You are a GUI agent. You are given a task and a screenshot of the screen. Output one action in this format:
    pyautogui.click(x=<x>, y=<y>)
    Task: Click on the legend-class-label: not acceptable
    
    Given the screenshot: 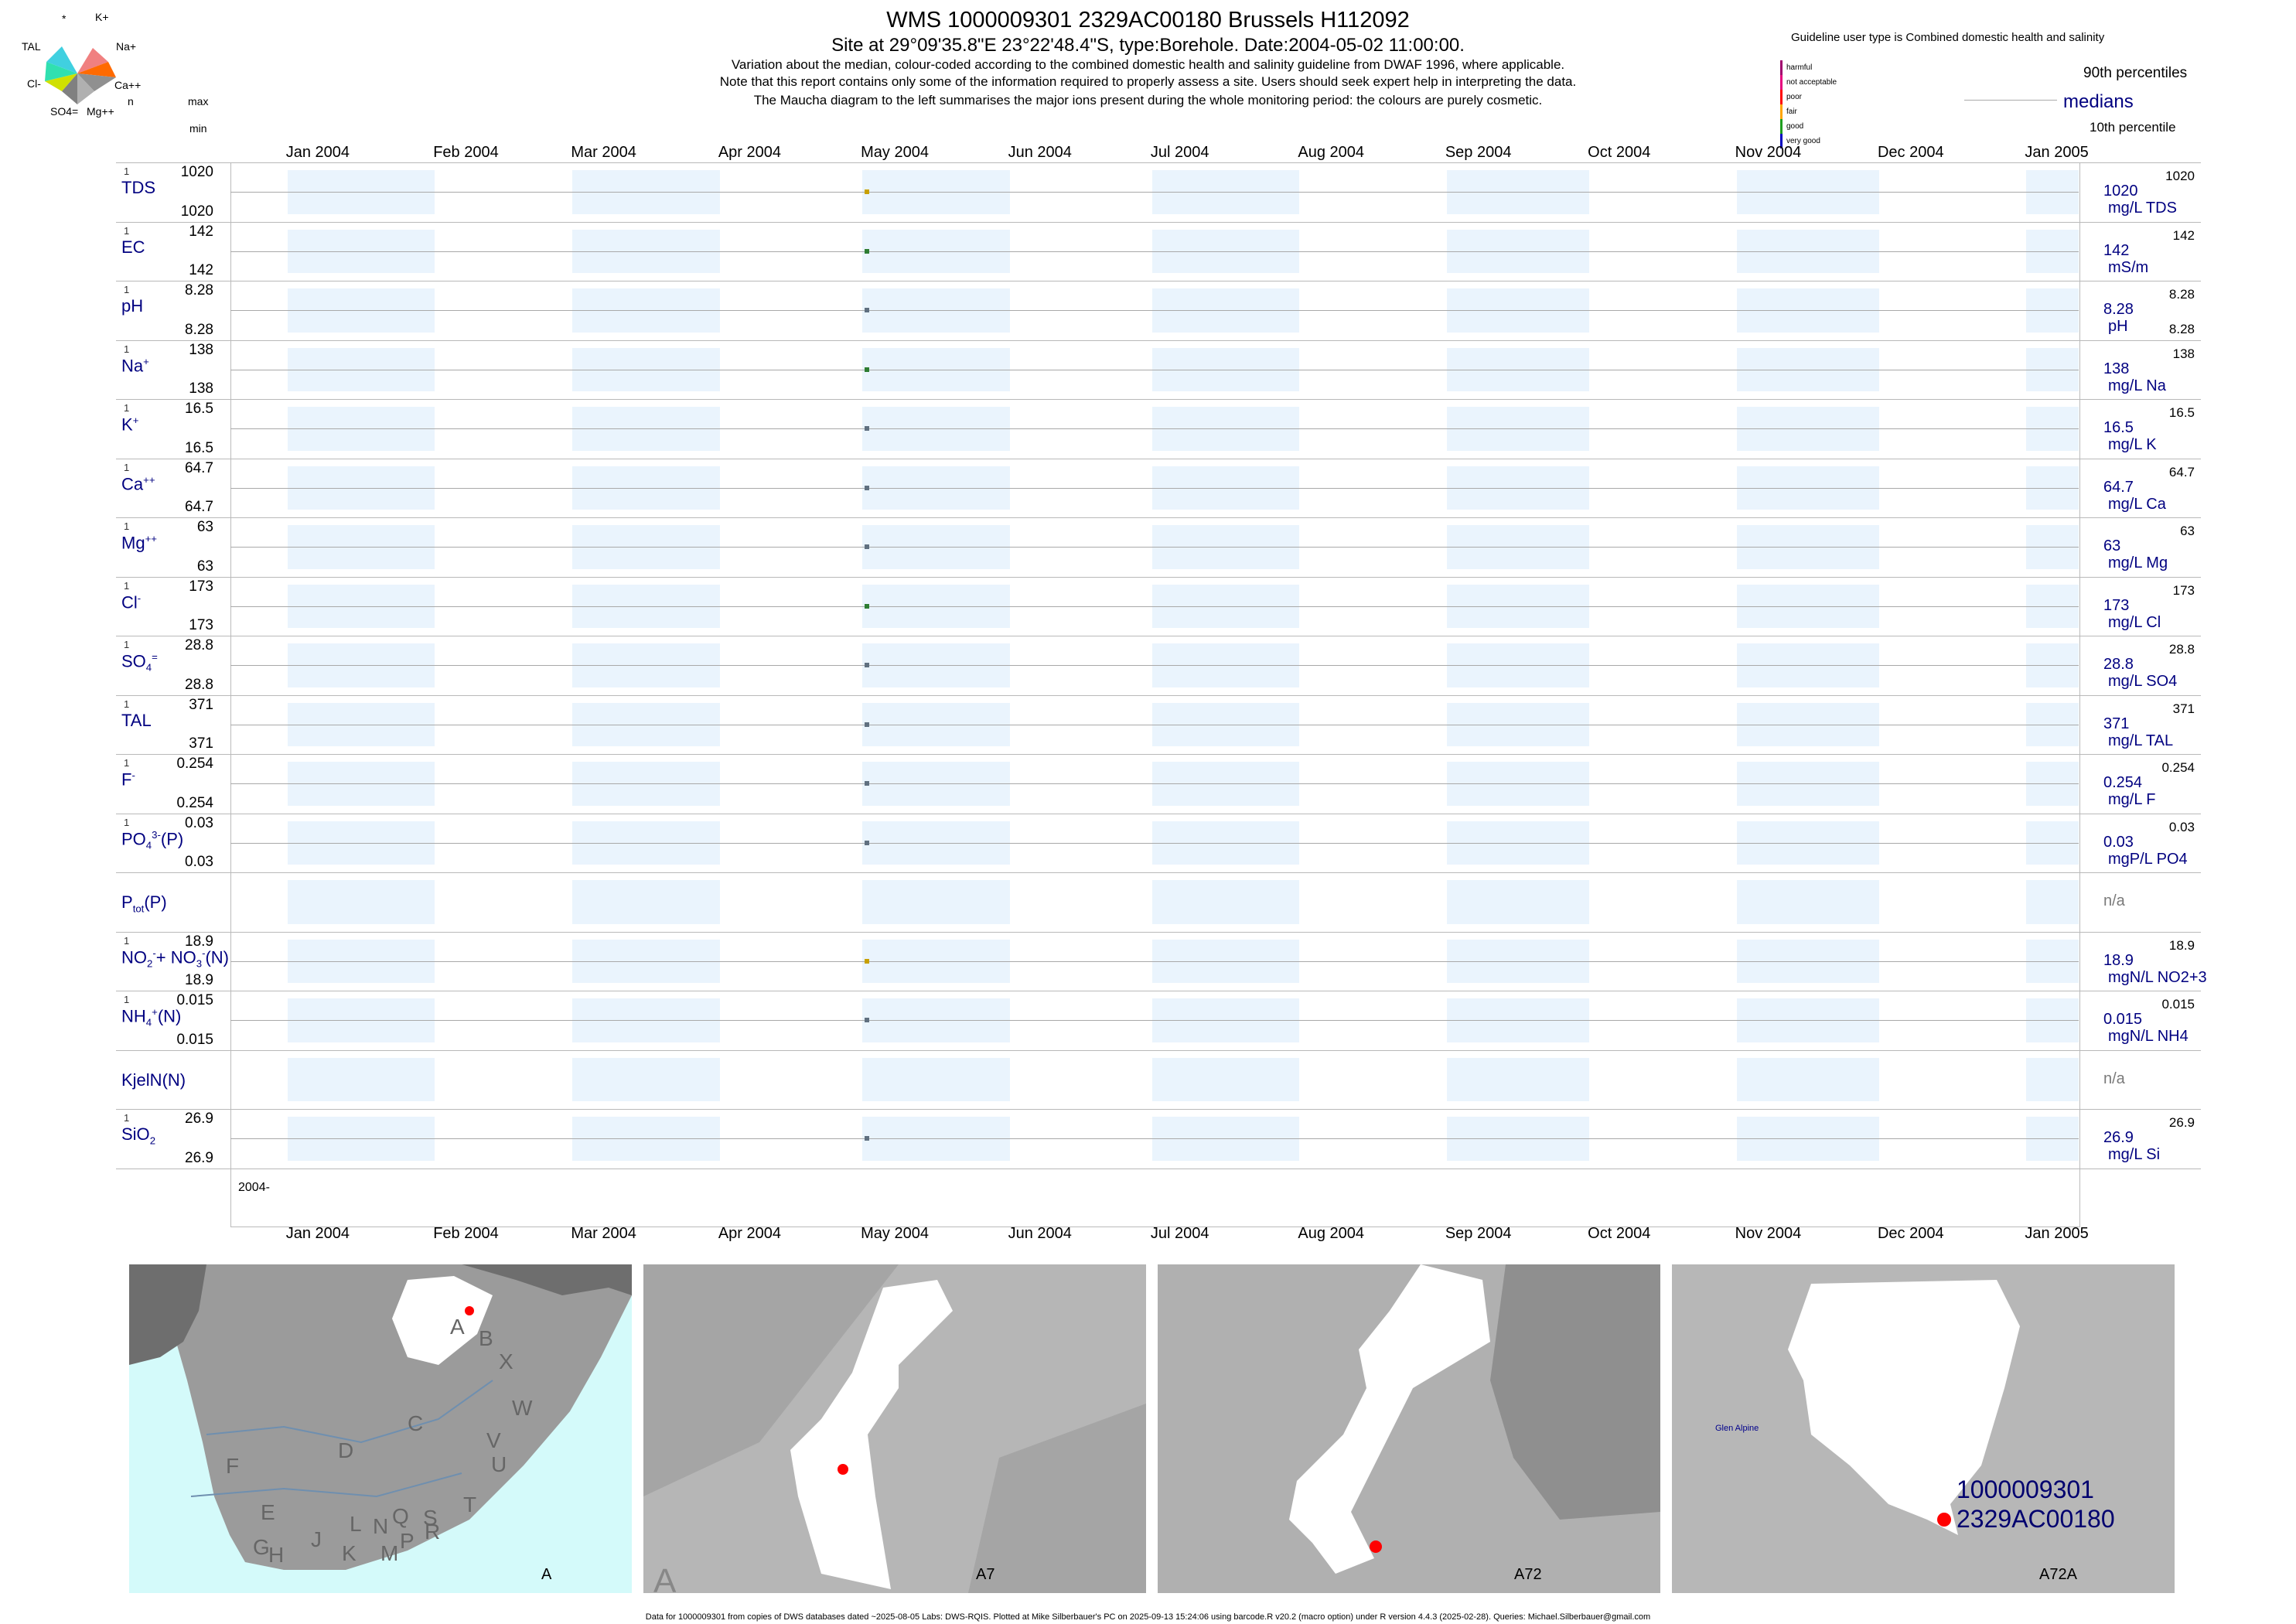 What is the action you would take?
    pyautogui.click(x=1811, y=82)
    